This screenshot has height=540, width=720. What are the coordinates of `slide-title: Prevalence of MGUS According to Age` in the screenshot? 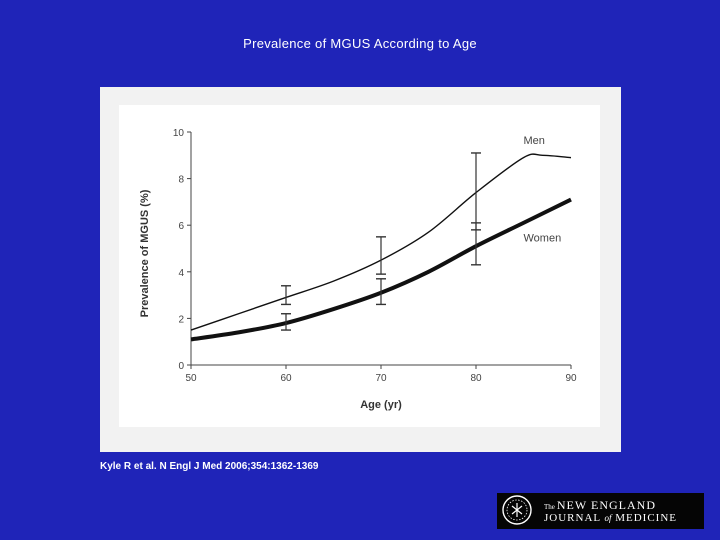 It's located at (360, 43).